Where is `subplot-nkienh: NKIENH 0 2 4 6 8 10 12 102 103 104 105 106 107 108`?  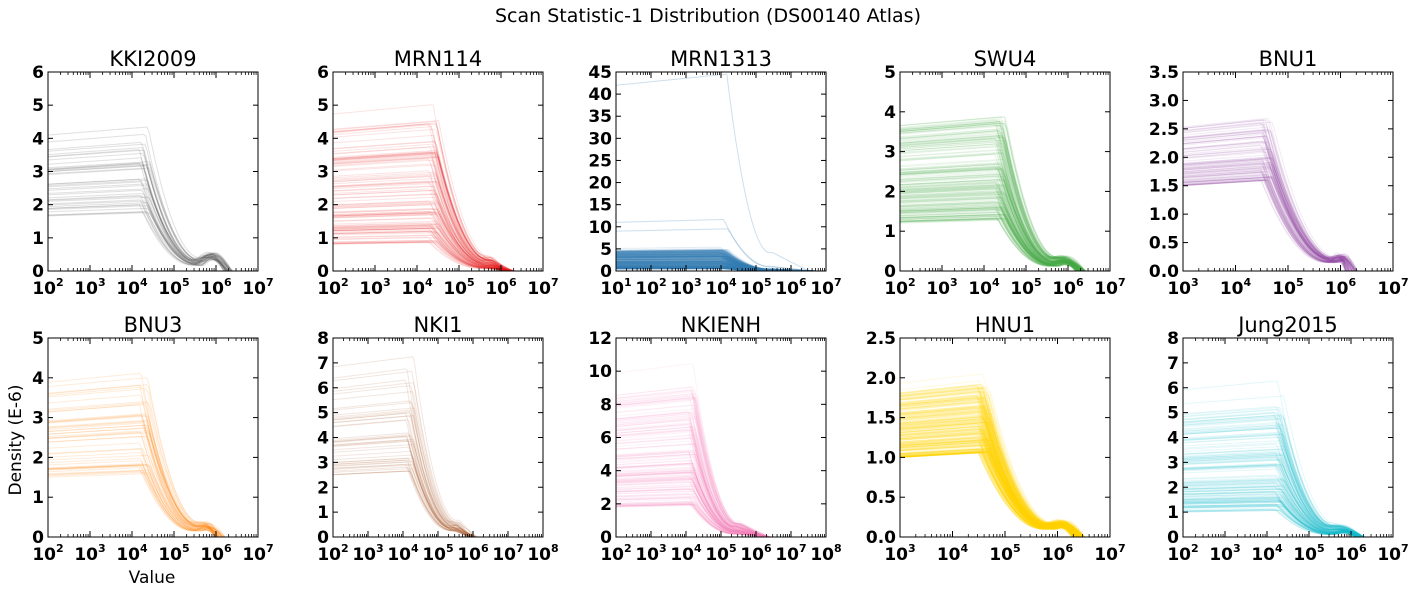 subplot-nkienh: NKIENH 0 2 4 6 8 10 12 102 103 104 105 106 107 108 is located at coordinates (714, 439).